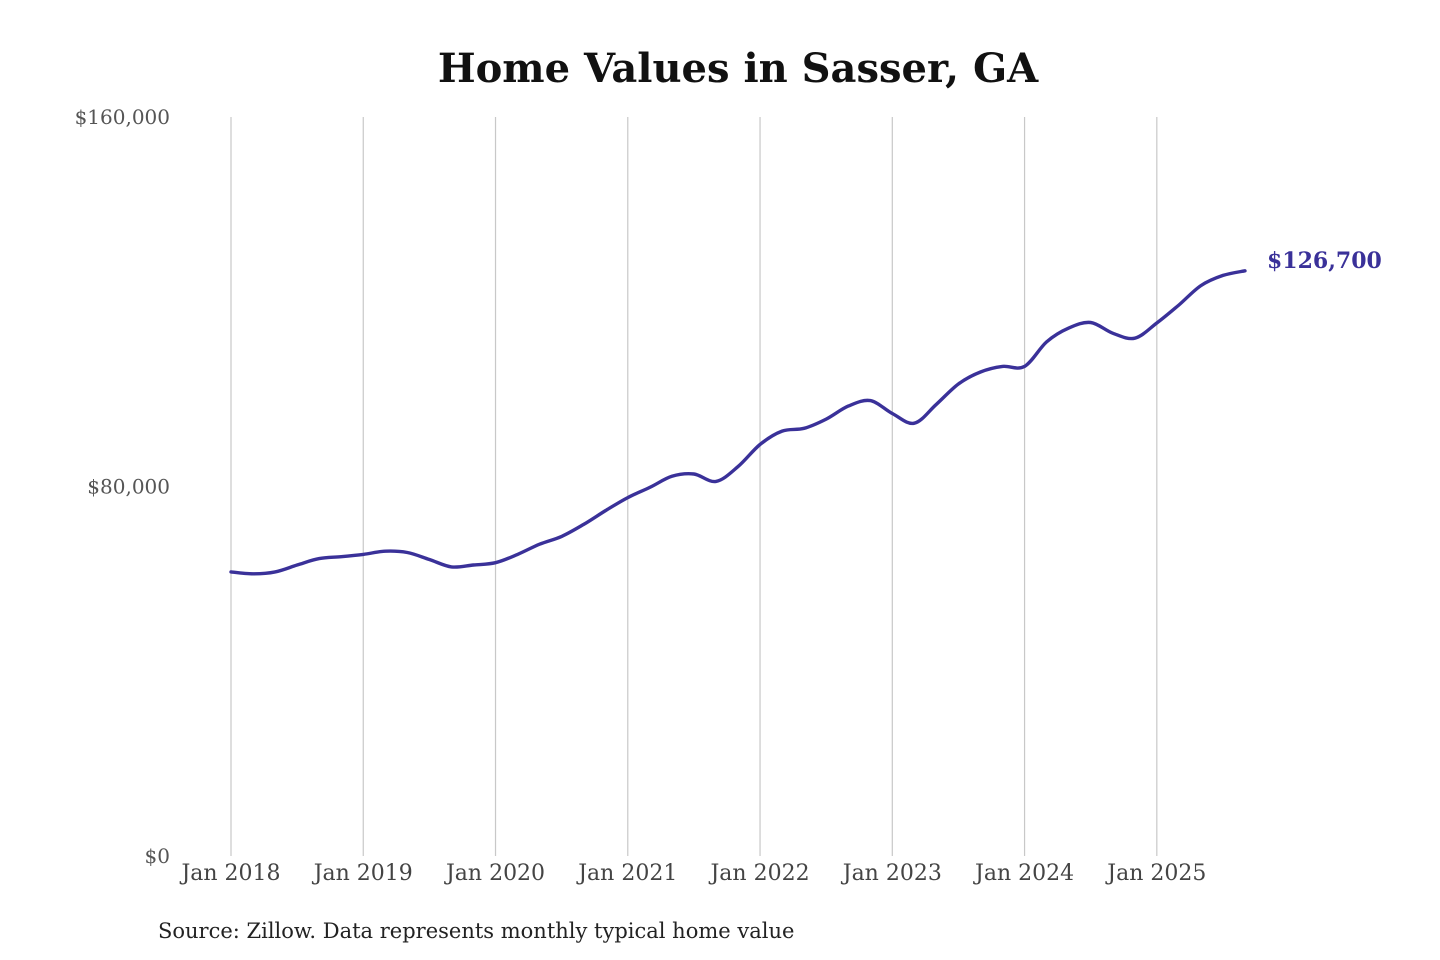 Image resolution: width=1440 pixels, height=960 pixels. I want to click on x-tick-label-2024-01: Jan 2024, so click(1023, 873).